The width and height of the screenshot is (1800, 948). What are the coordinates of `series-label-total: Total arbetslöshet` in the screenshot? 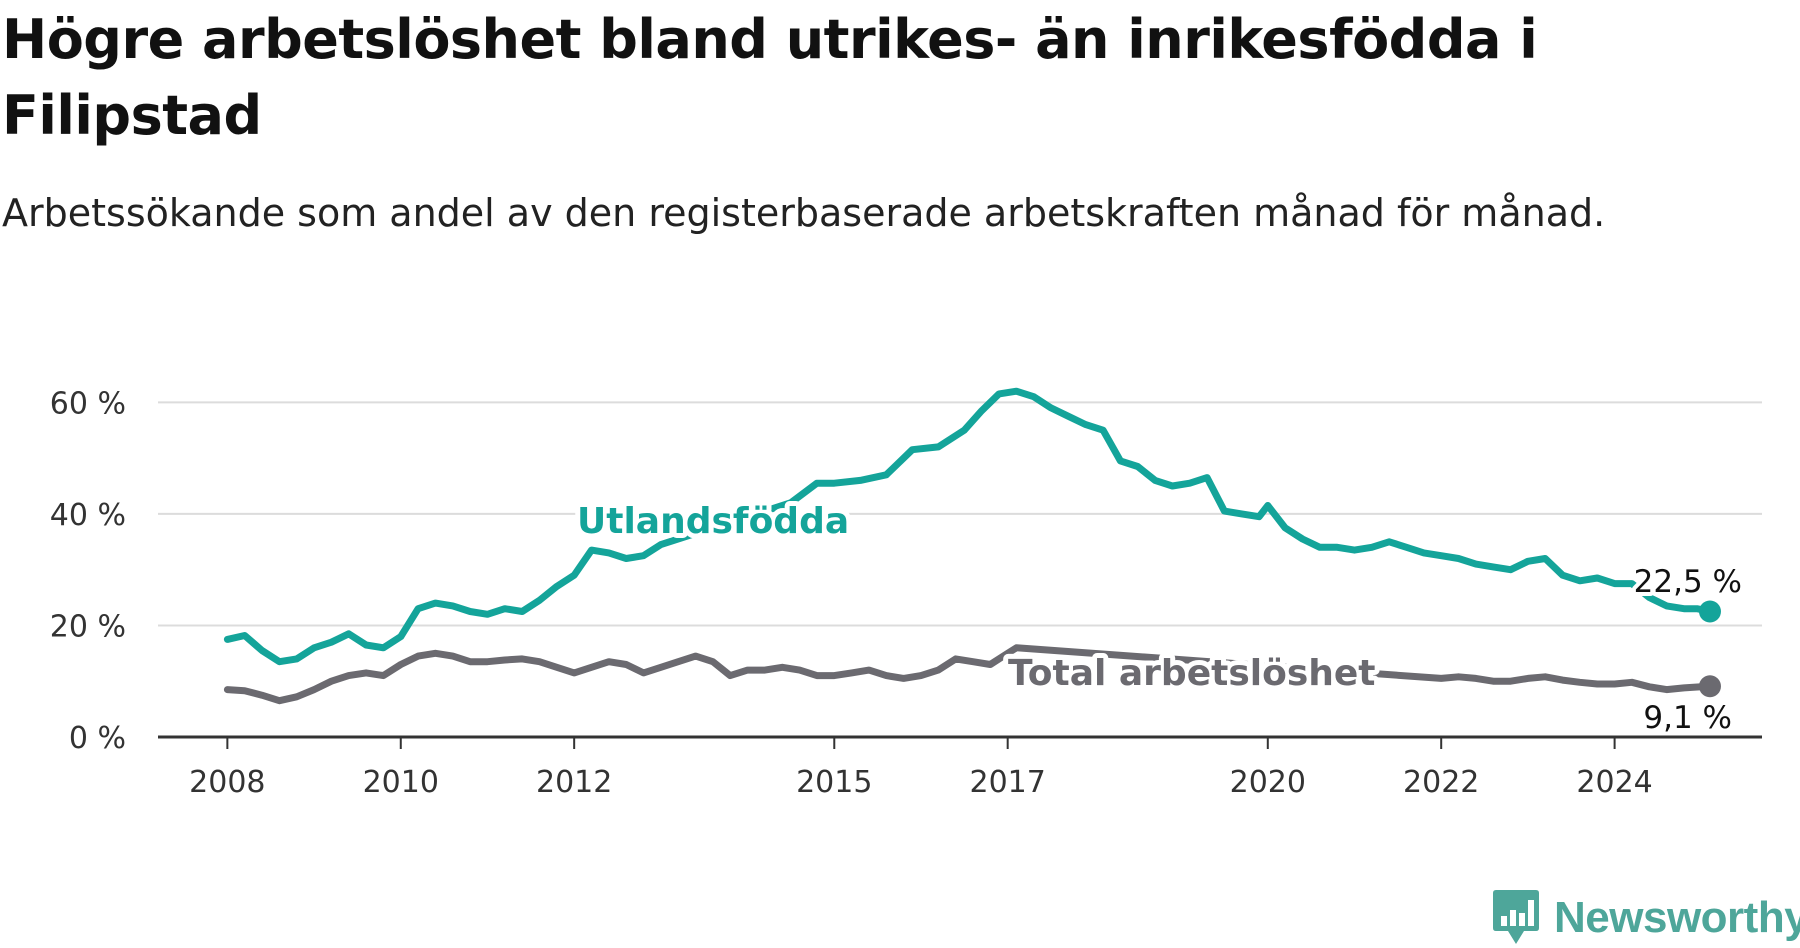 It's located at (1192, 673).